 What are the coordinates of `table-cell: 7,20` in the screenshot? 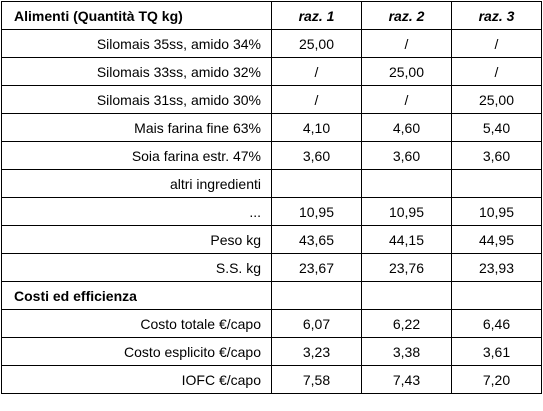 It's located at (496, 379).